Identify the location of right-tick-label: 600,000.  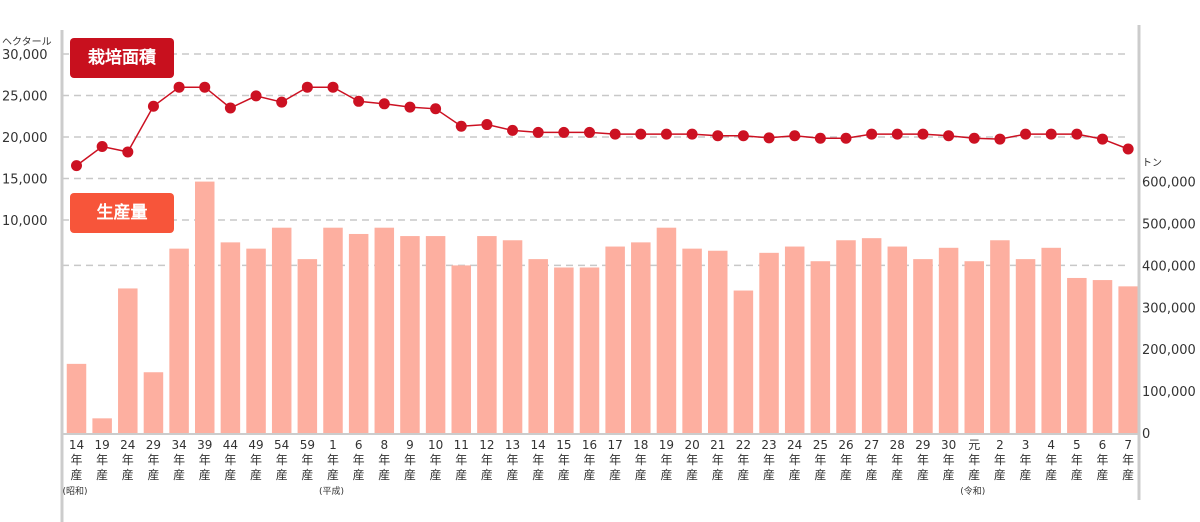
(1169, 183).